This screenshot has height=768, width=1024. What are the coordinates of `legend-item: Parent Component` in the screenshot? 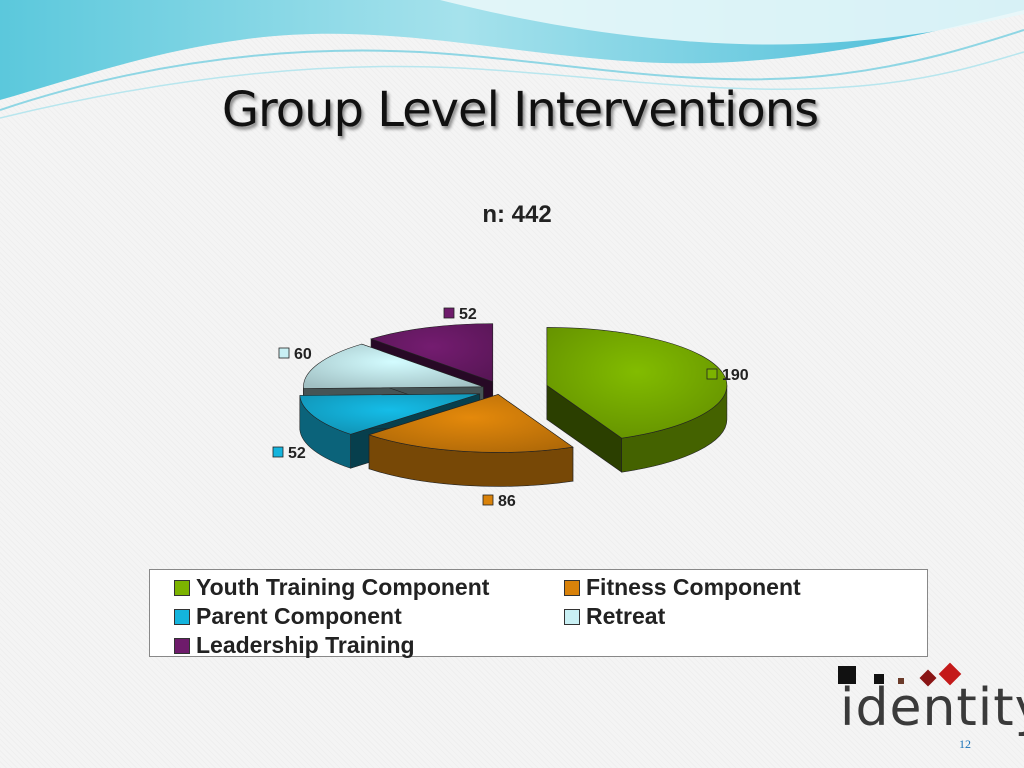 It's located at (288, 616).